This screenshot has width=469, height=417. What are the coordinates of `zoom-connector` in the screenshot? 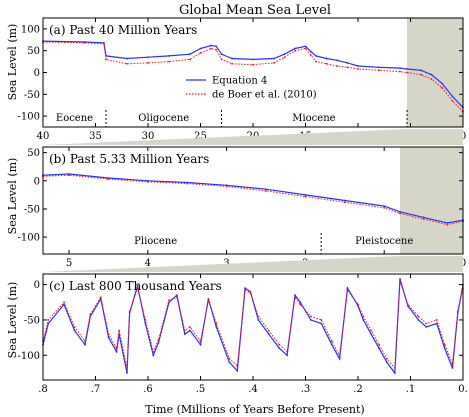 It's located at (253, 264).